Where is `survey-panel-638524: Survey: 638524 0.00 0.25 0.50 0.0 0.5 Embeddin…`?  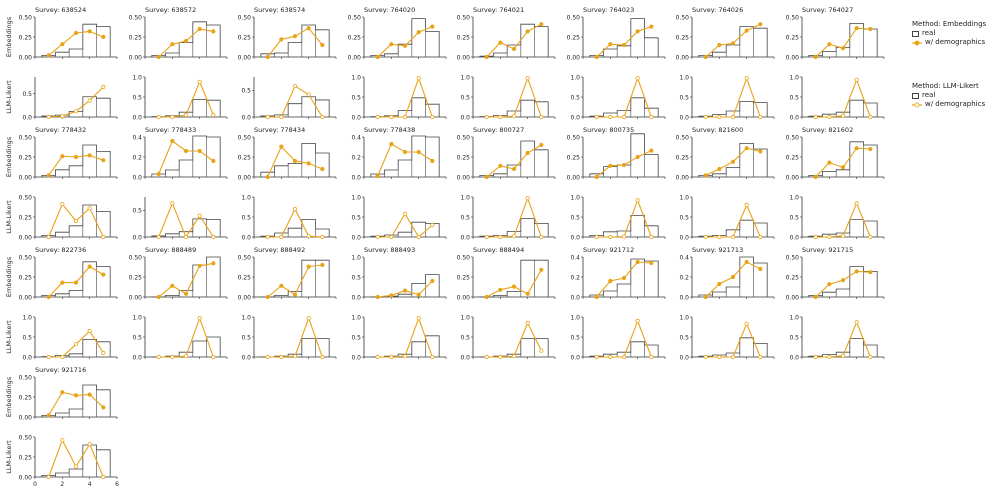
survey-panel-638524: Survey: 638524 0.00 0.25 0.50 0.0 0.5 Embeddin… is located at coordinates (61, 63).